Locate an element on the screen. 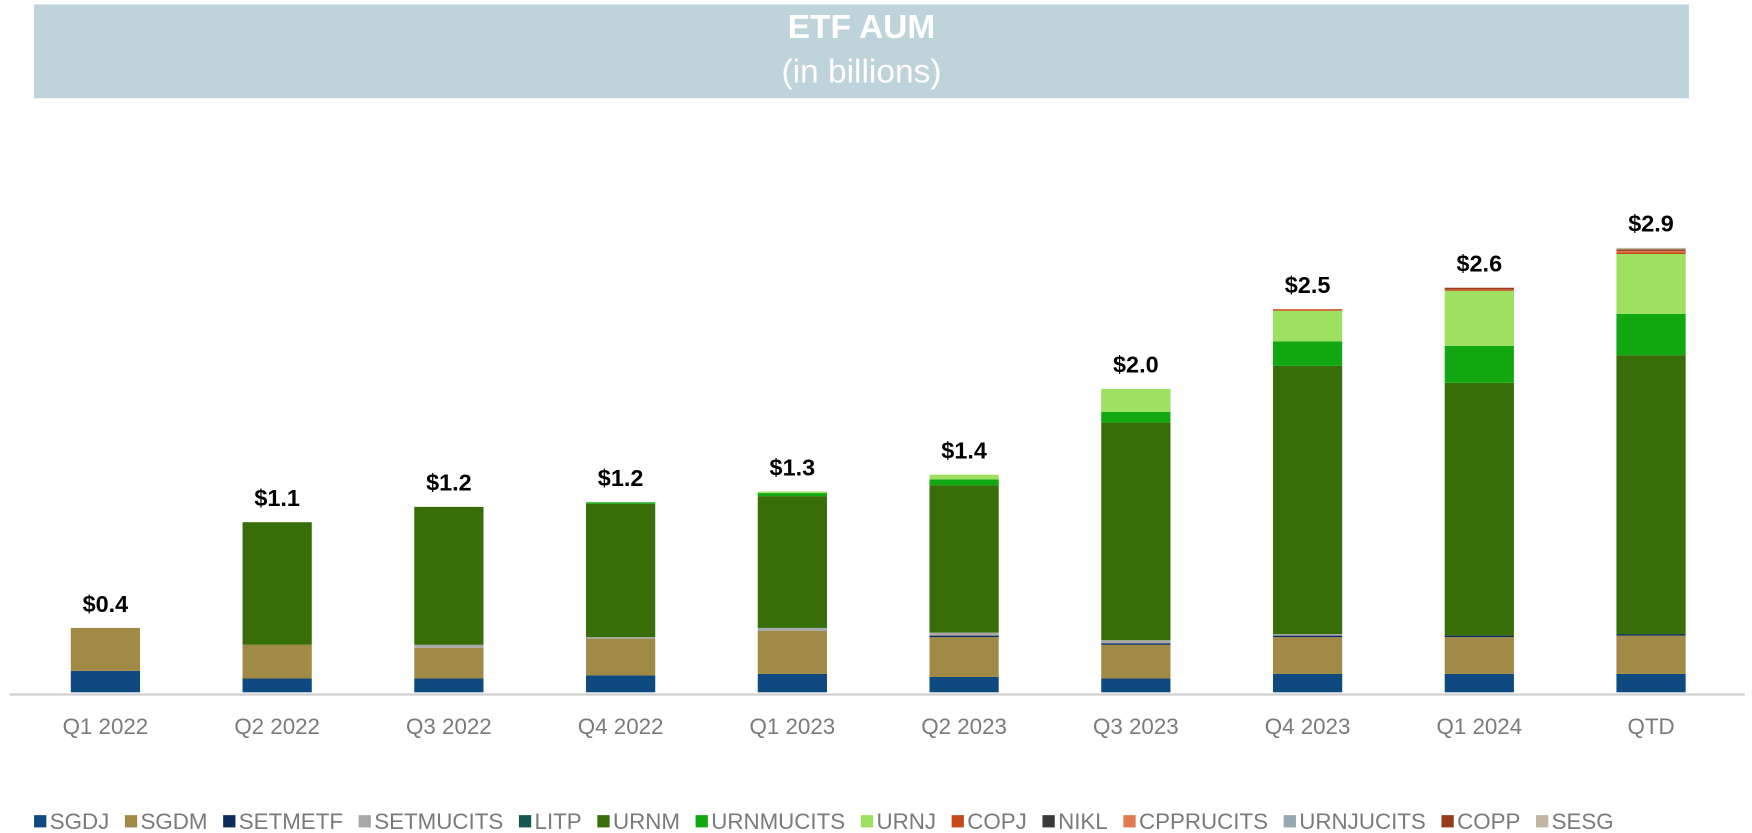 This screenshot has width=1752, height=833. x-tick-label: Q3 2022 is located at coordinates (449, 726).